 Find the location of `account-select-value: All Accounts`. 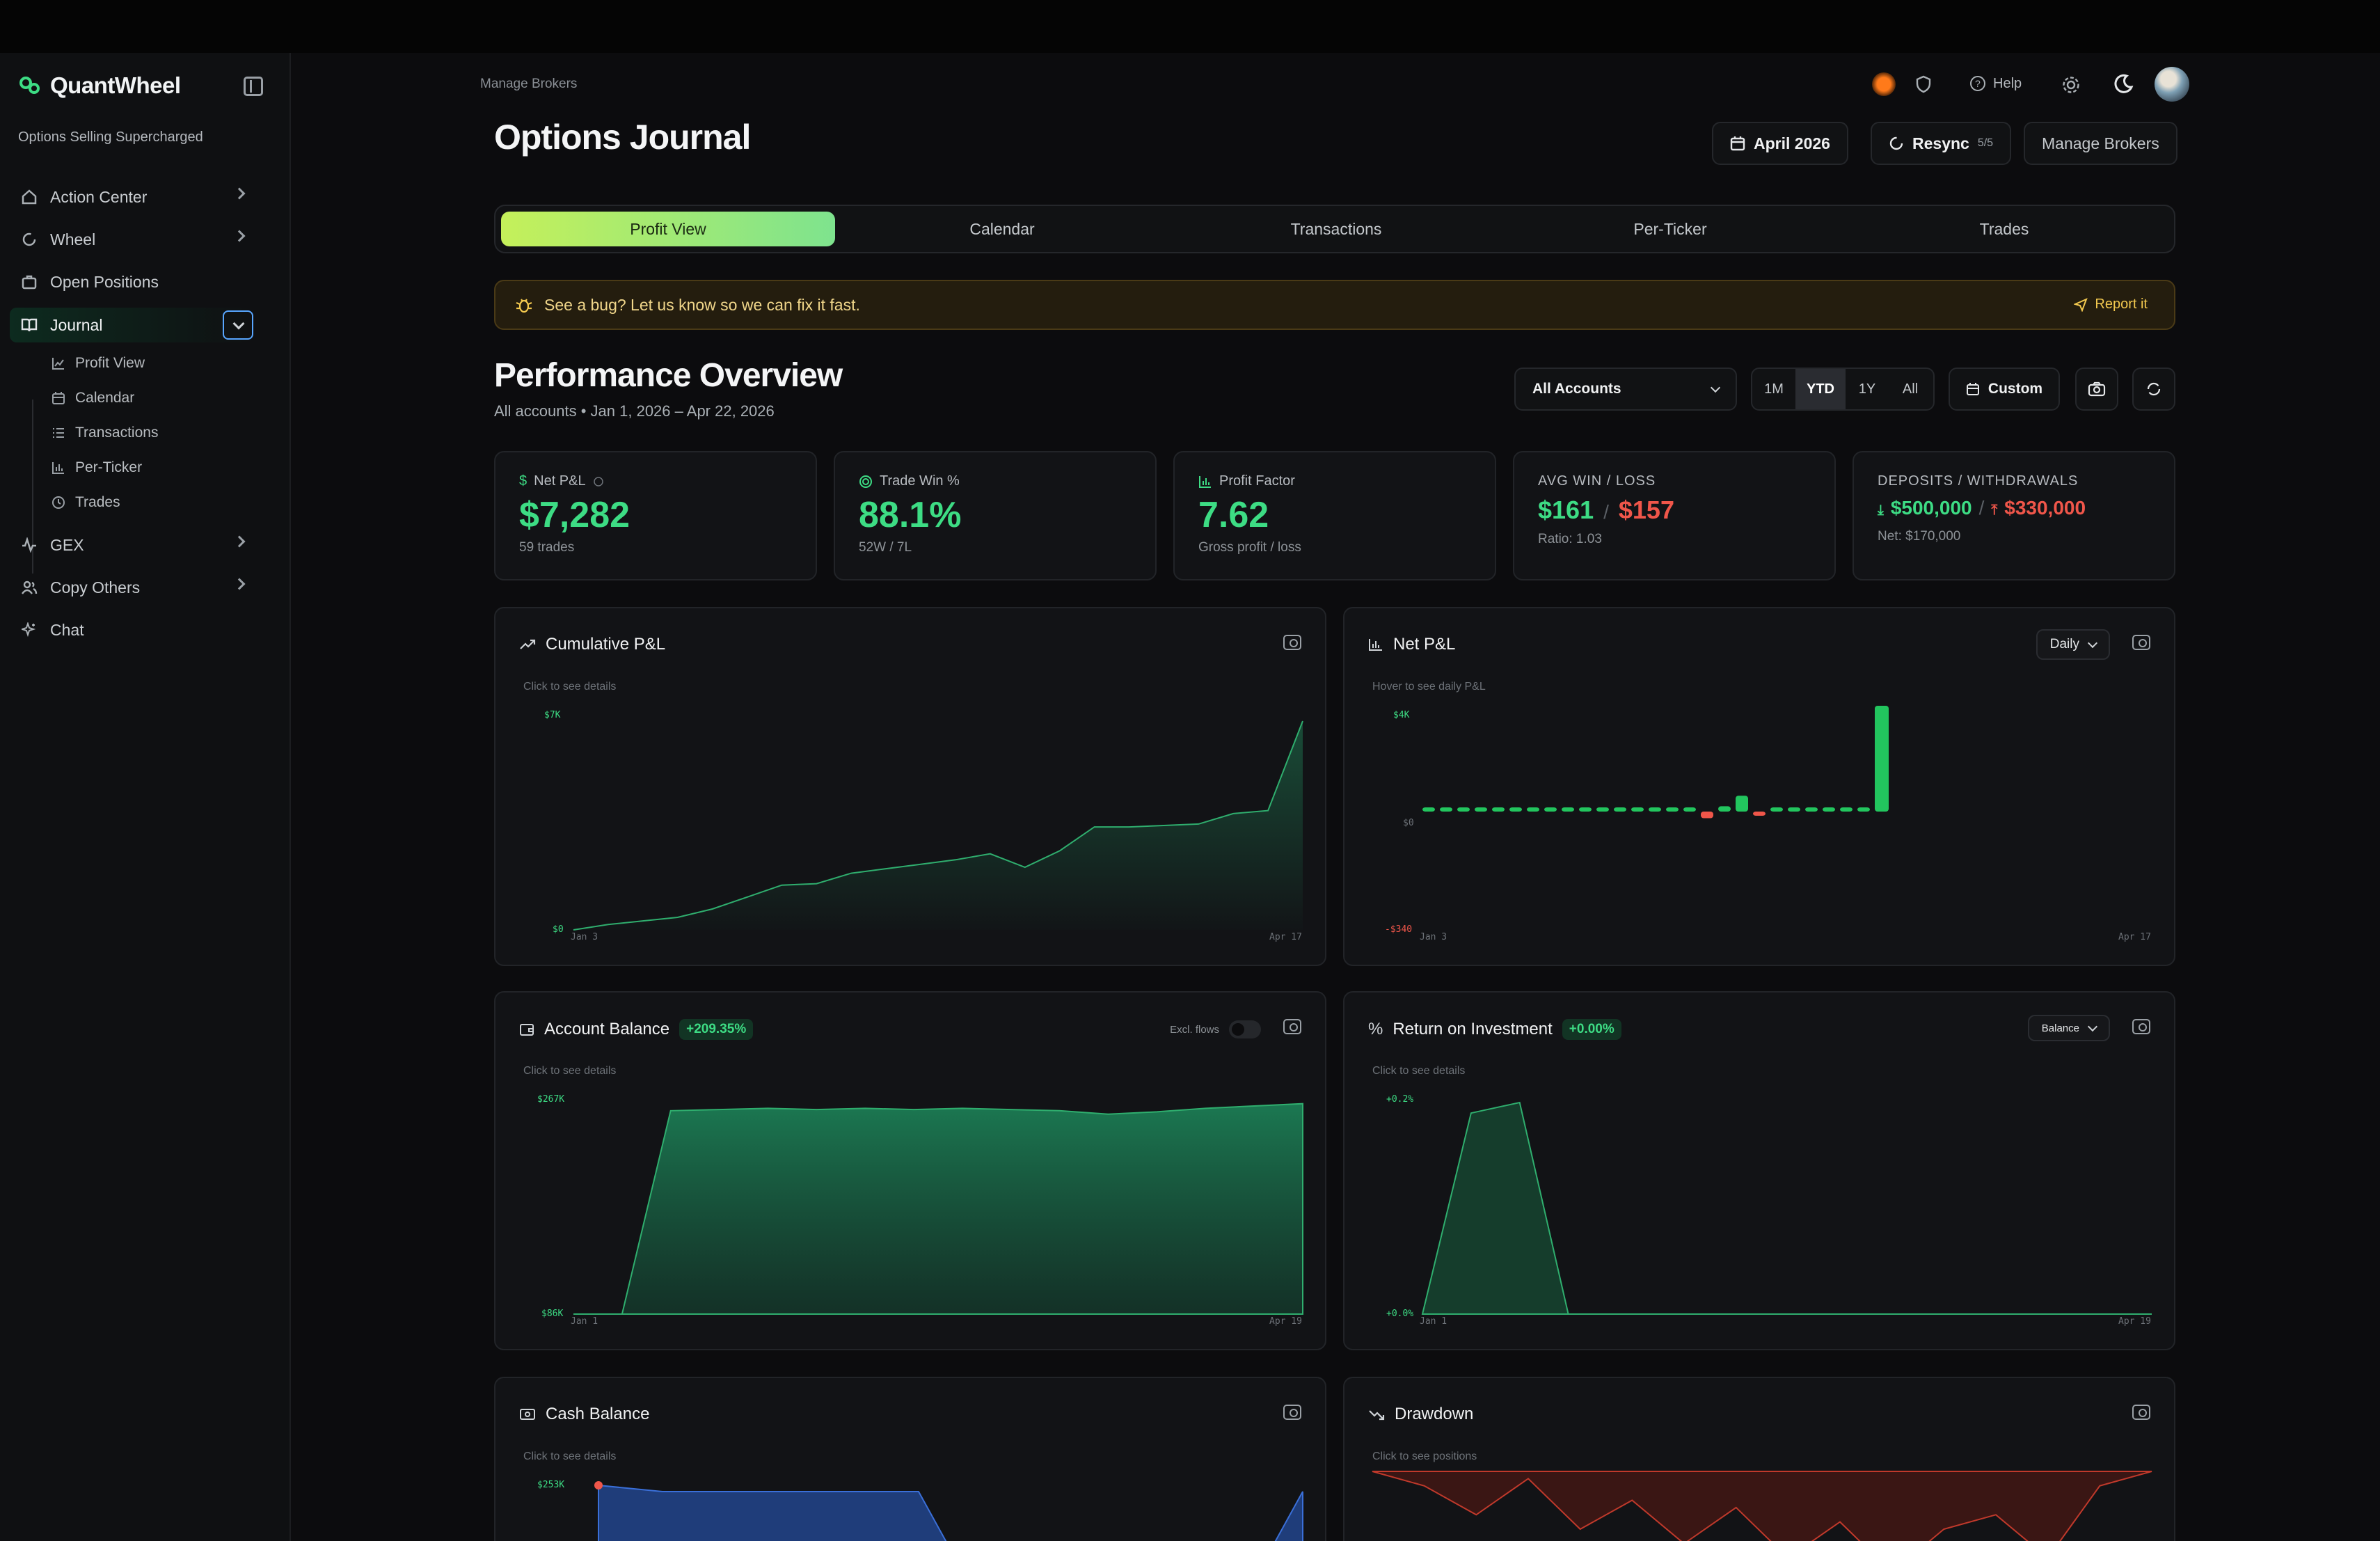

account-select-value: All Accounts is located at coordinates (1576, 389).